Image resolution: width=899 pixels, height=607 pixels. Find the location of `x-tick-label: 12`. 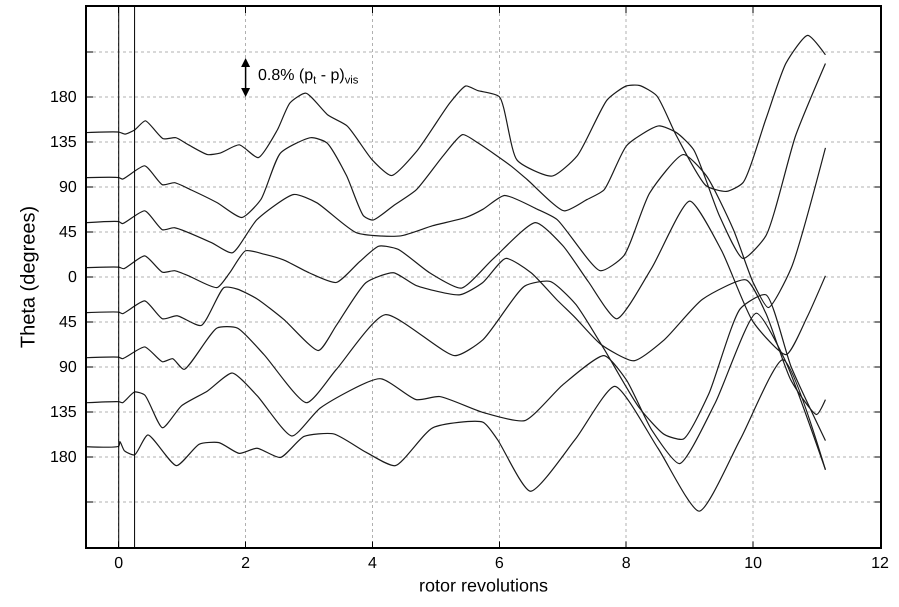

x-tick-label: 12 is located at coordinates (880, 563).